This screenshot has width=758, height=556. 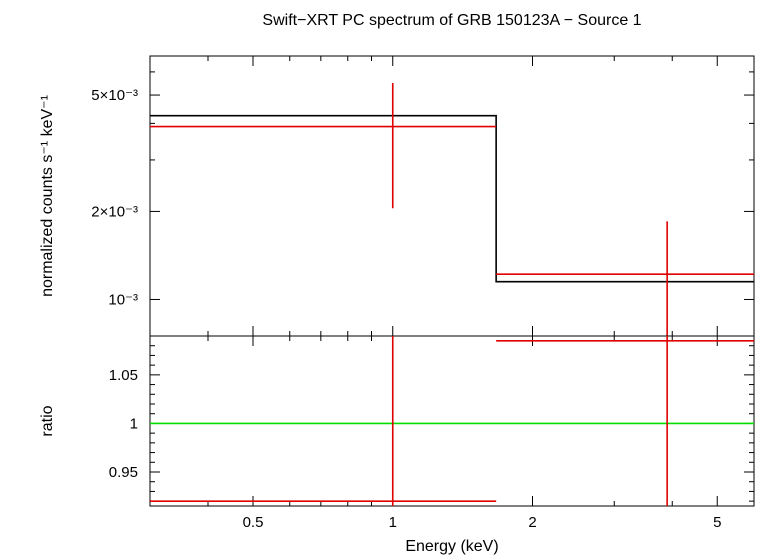 I want to click on spectrum-y-tick-label: 5×10⁻³, so click(x=114, y=95).